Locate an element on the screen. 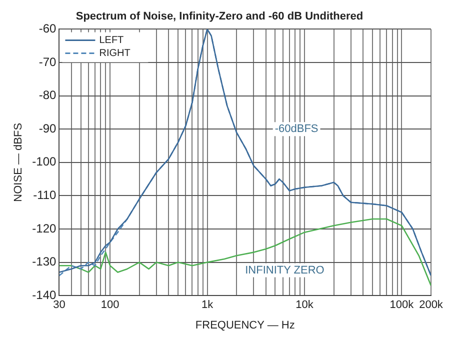  y-tick-label: -140 is located at coordinates (44, 295).